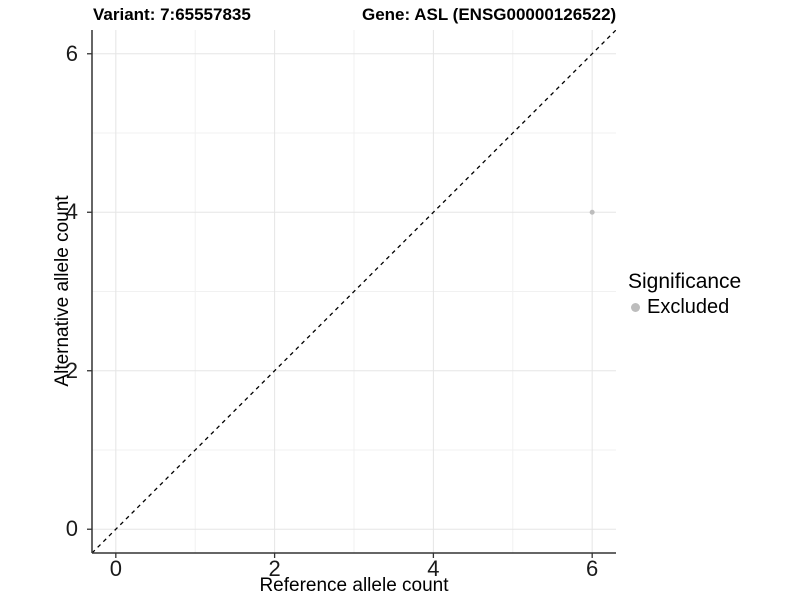  Describe the element at coordinates (71, 529) in the screenshot. I see `y-tick-label: 0` at that location.